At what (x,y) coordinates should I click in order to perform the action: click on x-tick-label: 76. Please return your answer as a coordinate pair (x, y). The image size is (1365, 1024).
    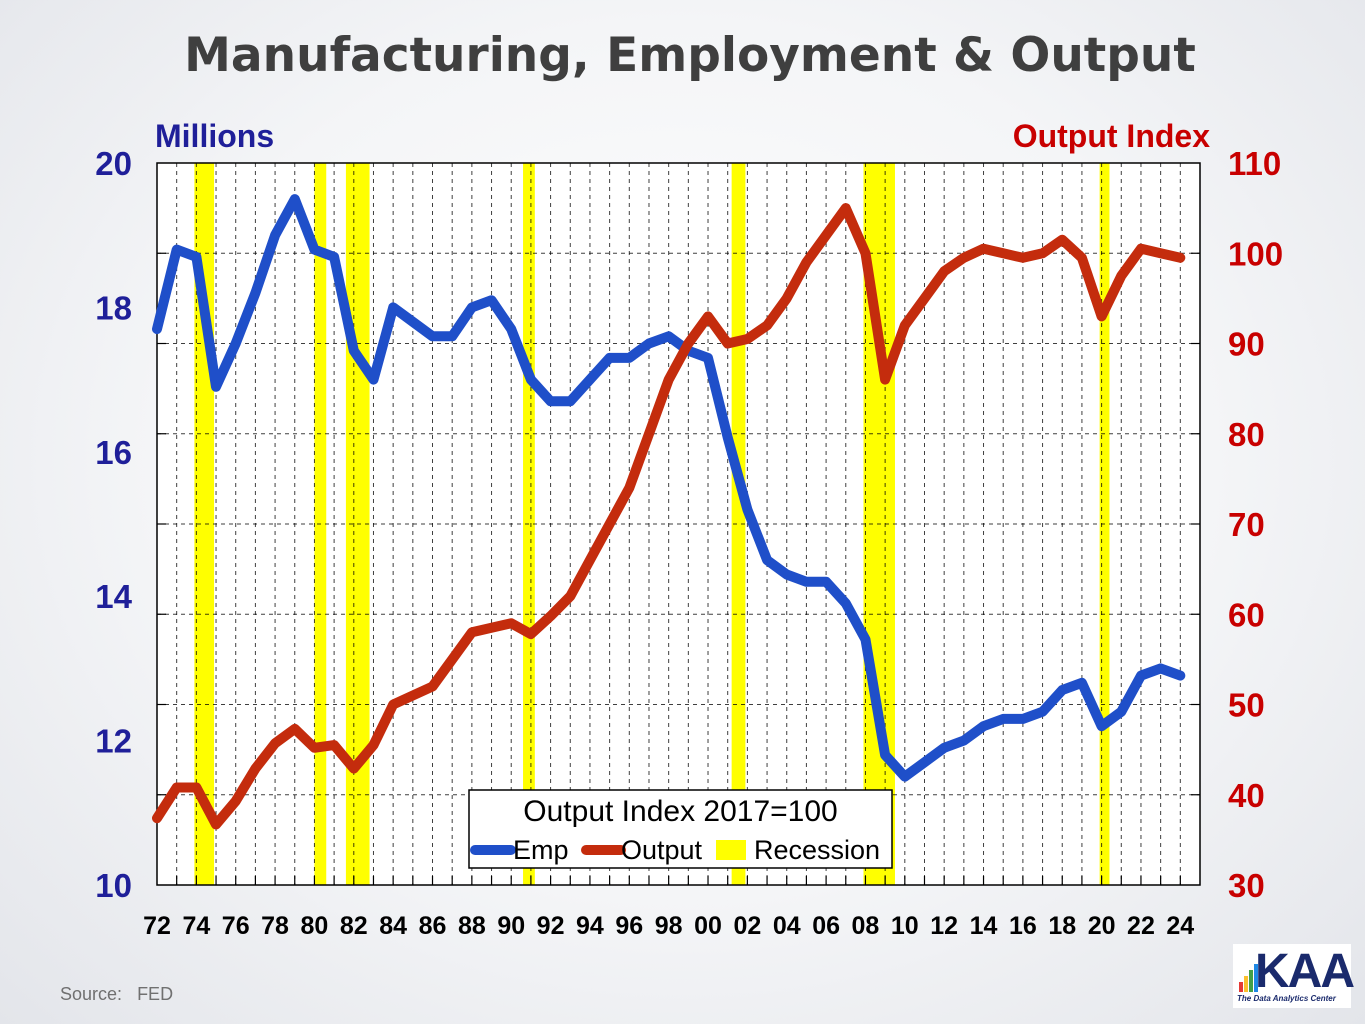
    Looking at the image, I should click on (236, 926).